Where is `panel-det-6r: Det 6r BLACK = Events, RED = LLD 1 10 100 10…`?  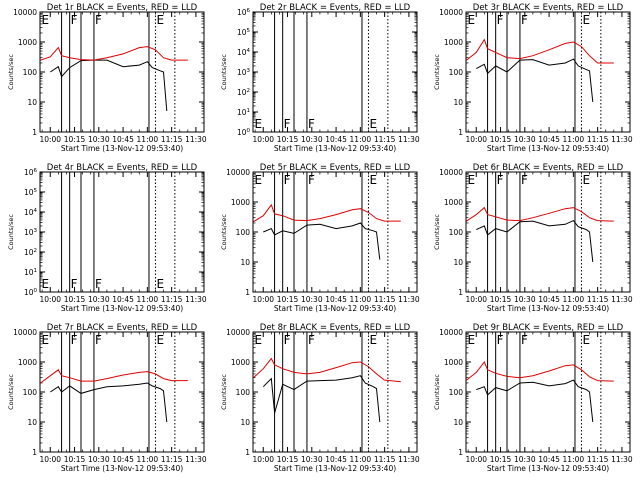
panel-det-6r: Det 6r BLACK = Events, RED = LLD 1 10 100 10… is located at coordinates (533, 238).